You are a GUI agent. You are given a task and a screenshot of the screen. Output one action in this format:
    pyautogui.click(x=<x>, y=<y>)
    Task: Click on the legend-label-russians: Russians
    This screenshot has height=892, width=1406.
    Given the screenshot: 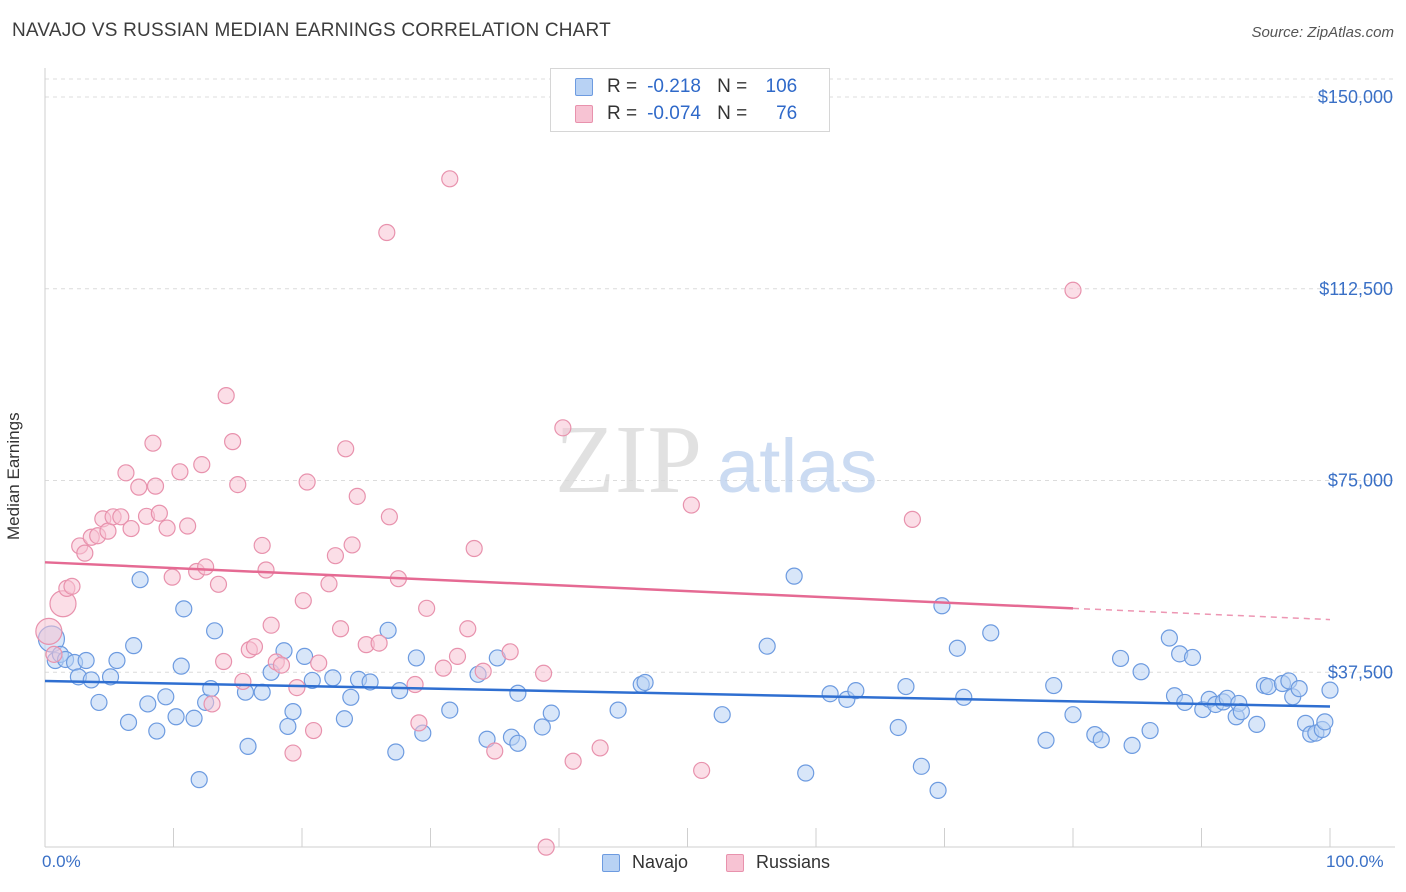 What is the action you would take?
    pyautogui.click(x=793, y=862)
    